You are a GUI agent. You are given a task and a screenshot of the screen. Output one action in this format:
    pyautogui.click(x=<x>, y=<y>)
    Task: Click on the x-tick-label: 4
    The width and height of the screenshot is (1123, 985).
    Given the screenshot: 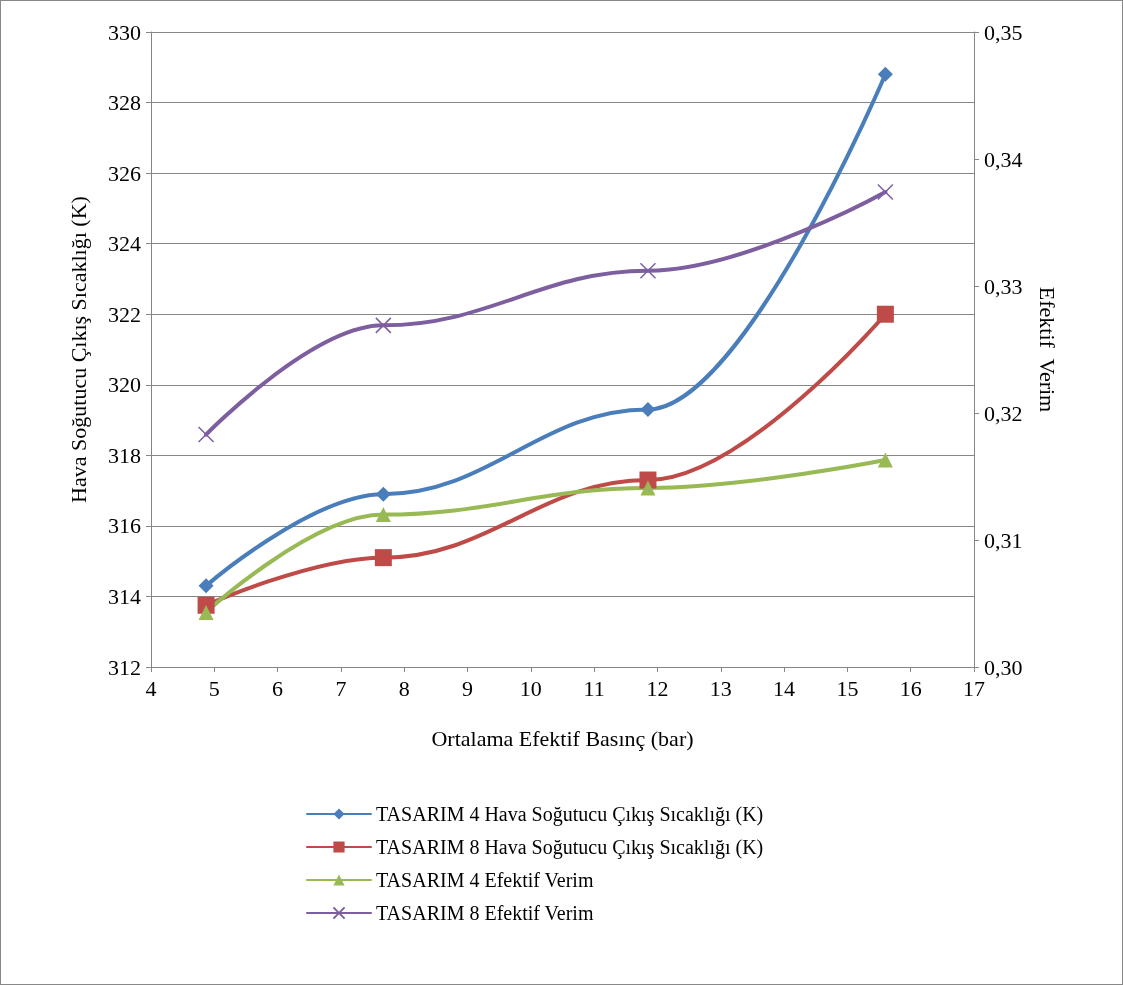 What is the action you would take?
    pyautogui.click(x=151, y=688)
    